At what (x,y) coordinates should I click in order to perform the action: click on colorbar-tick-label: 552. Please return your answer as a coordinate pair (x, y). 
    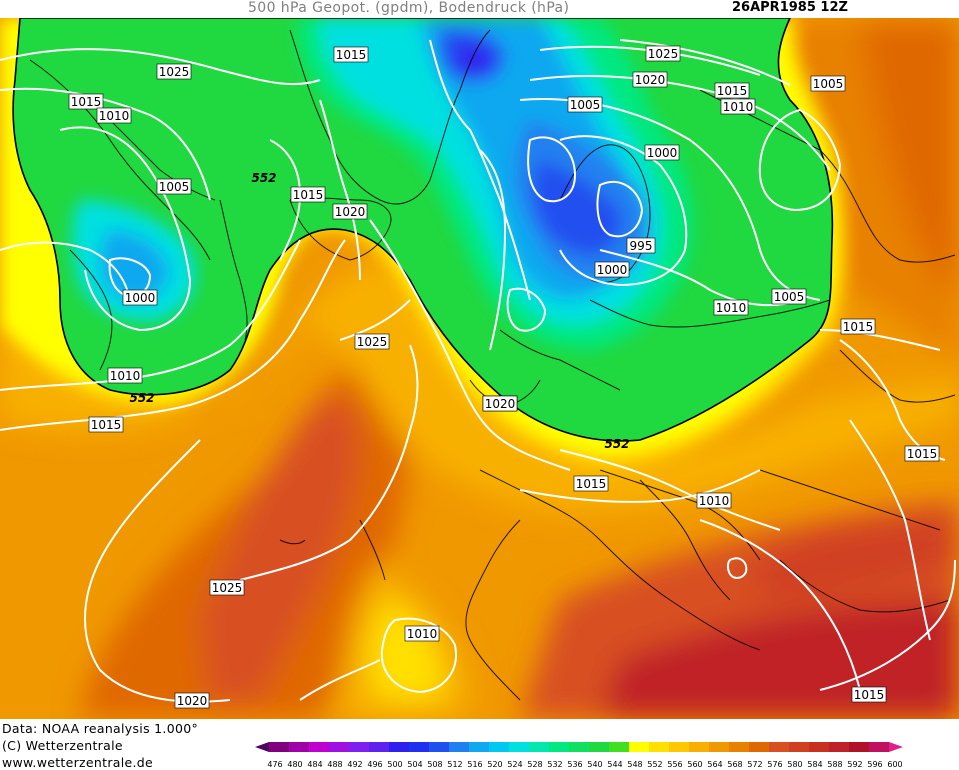
    Looking at the image, I should click on (654, 764).